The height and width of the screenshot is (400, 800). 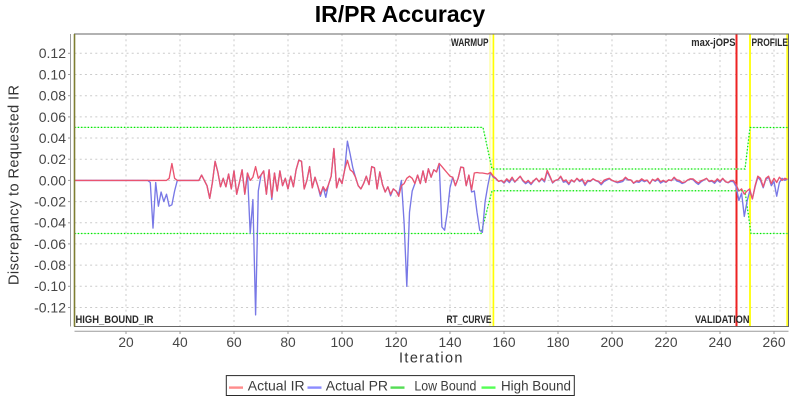 I want to click on svg-text: -0.10, so click(x=50, y=286).